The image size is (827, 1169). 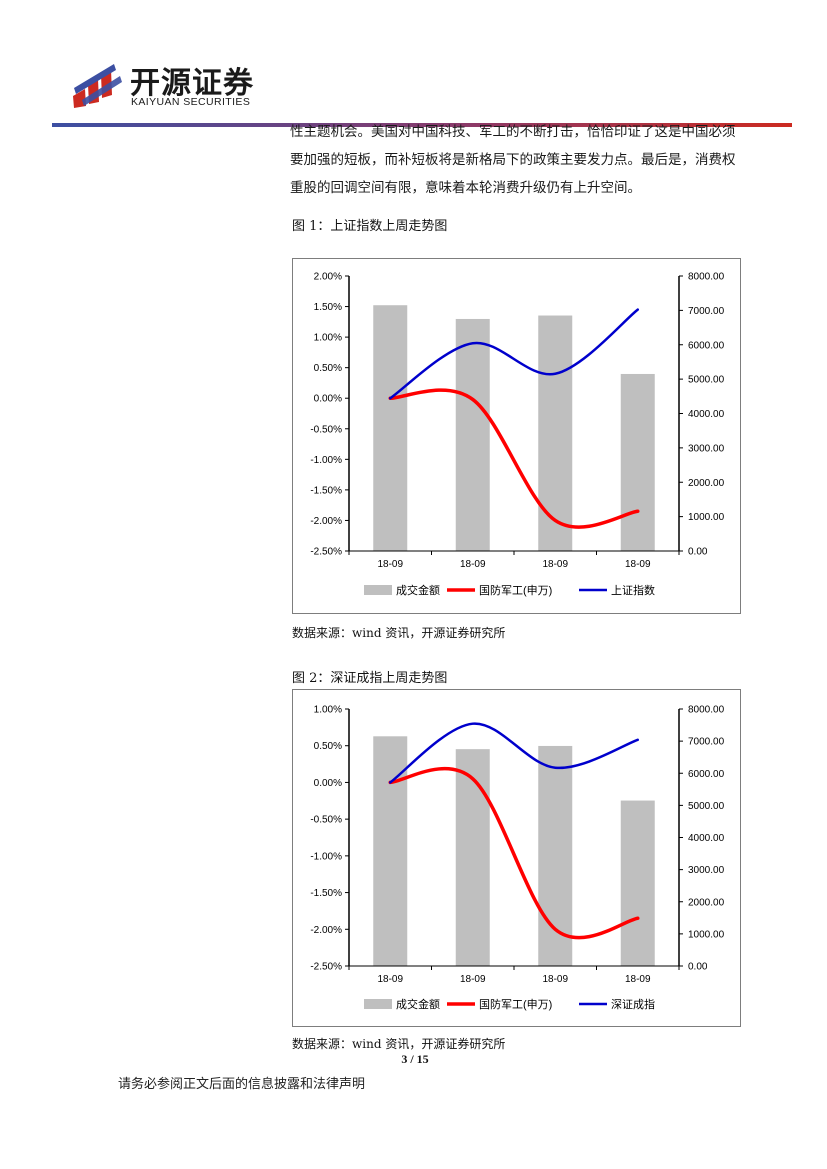 I want to click on brand-name-en: KAIYUAN SECURITIES, so click(x=191, y=102).